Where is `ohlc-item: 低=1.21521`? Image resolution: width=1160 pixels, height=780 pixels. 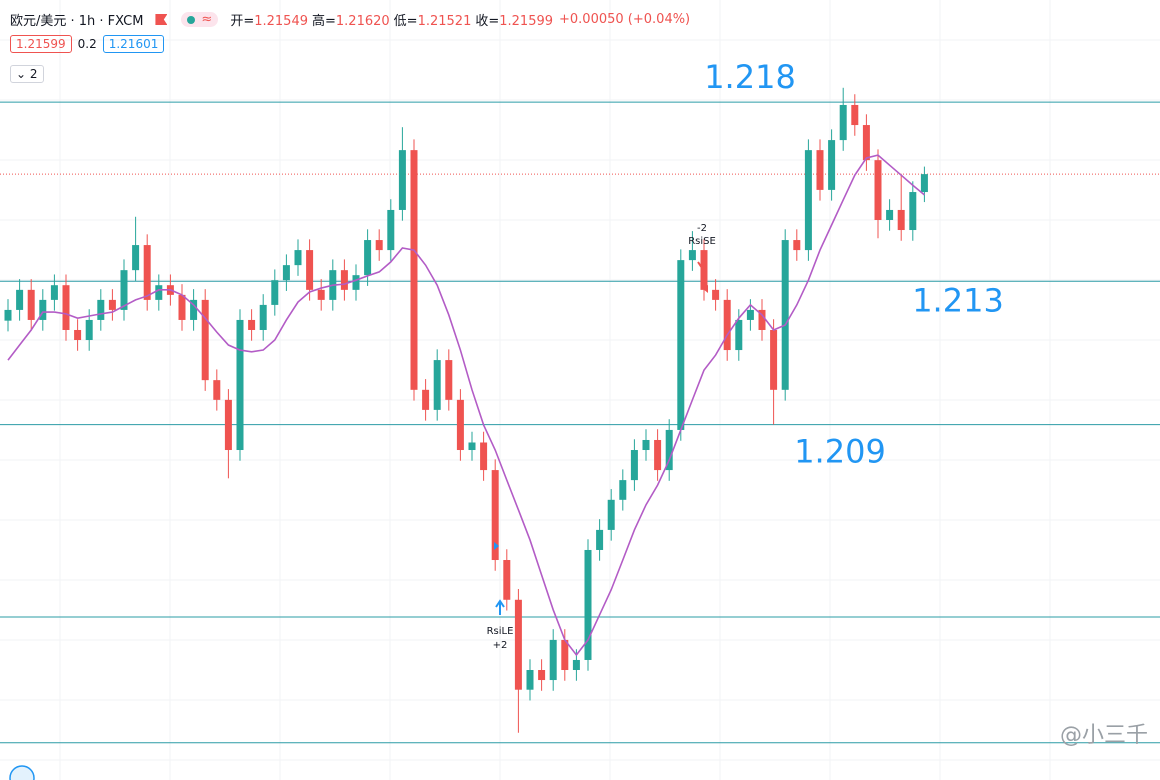
ohlc-item: 低=1.21521 is located at coordinates (433, 19).